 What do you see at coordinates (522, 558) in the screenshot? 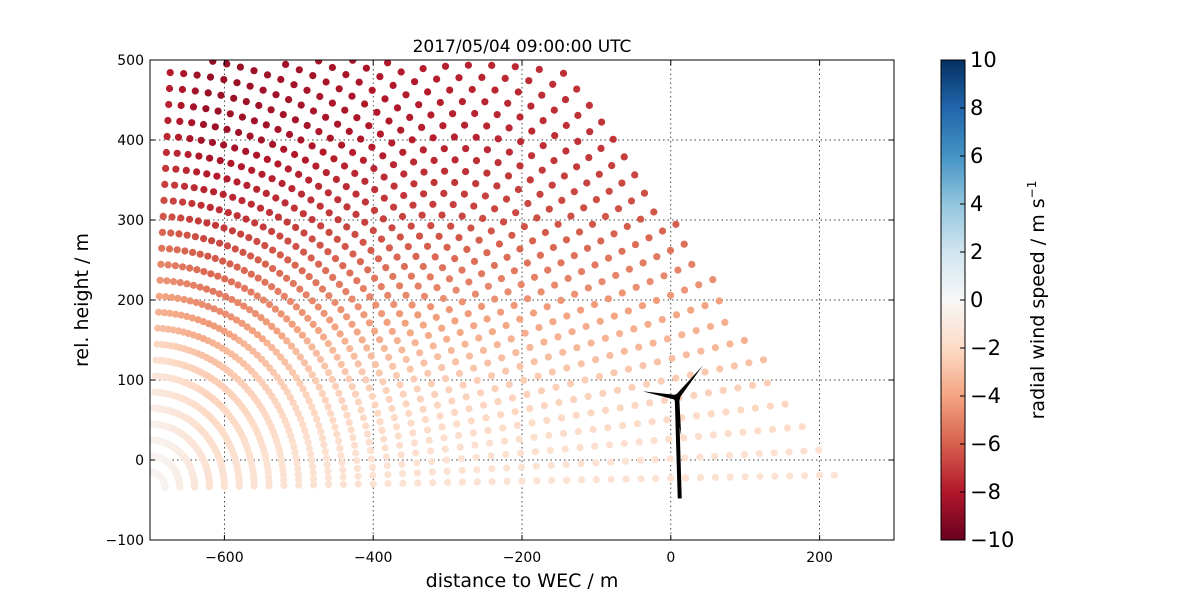
I see `x-tick-label: −200` at bounding box center [522, 558].